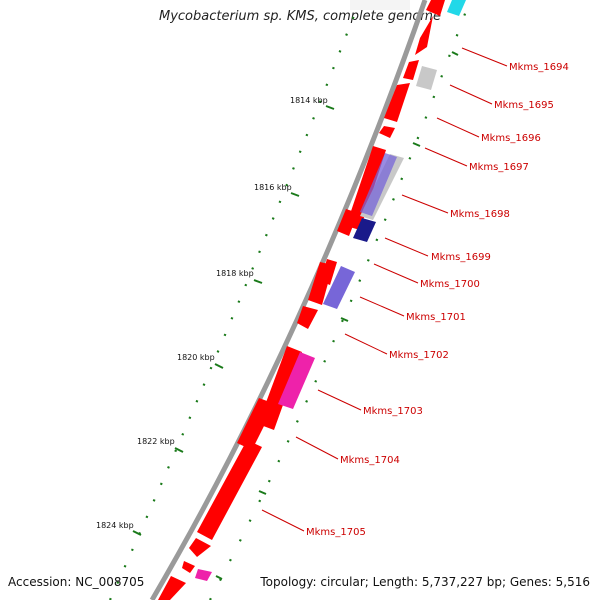 Image resolution: width=600 pixels, height=600 pixels. I want to click on gene-label-mkms-1694: Mkms_1694, so click(539, 67).